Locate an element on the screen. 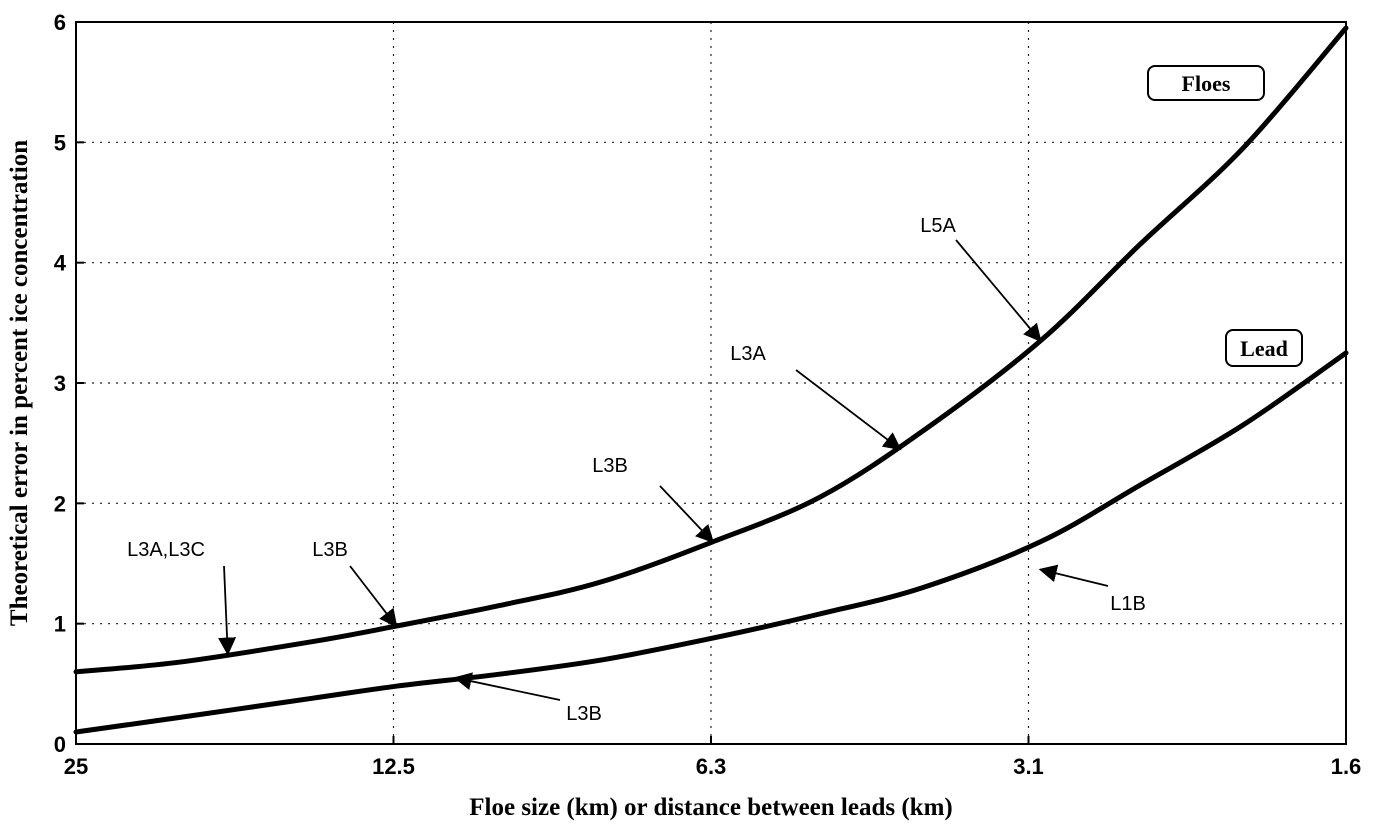  x-tick-labels: 25 12.5 6.3 3.1 1.6 is located at coordinates (713, 757).